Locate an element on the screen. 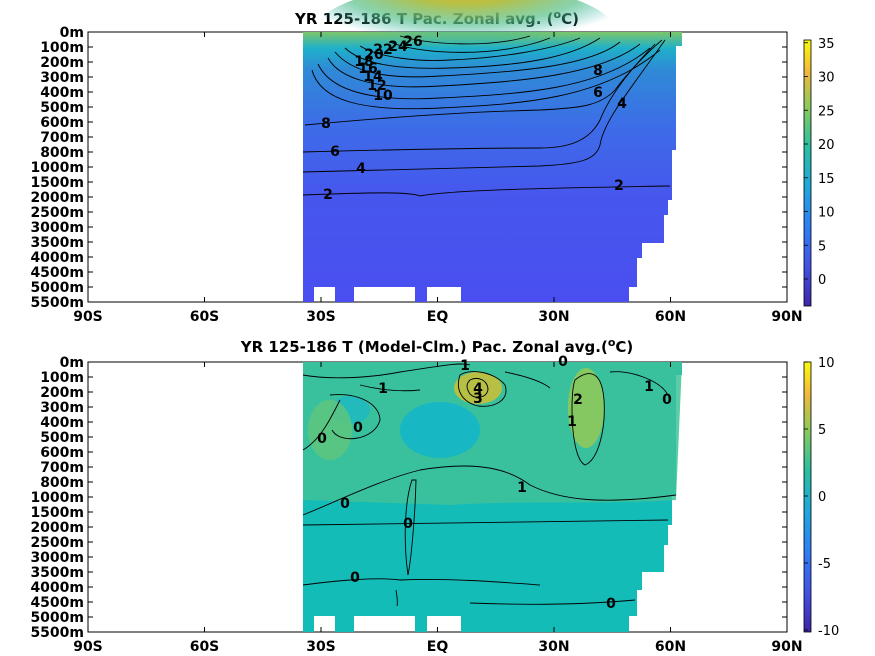 Image resolution: width=875 pixels, height=656 pixels. colorbar-tick-label: 35 is located at coordinates (826, 44).